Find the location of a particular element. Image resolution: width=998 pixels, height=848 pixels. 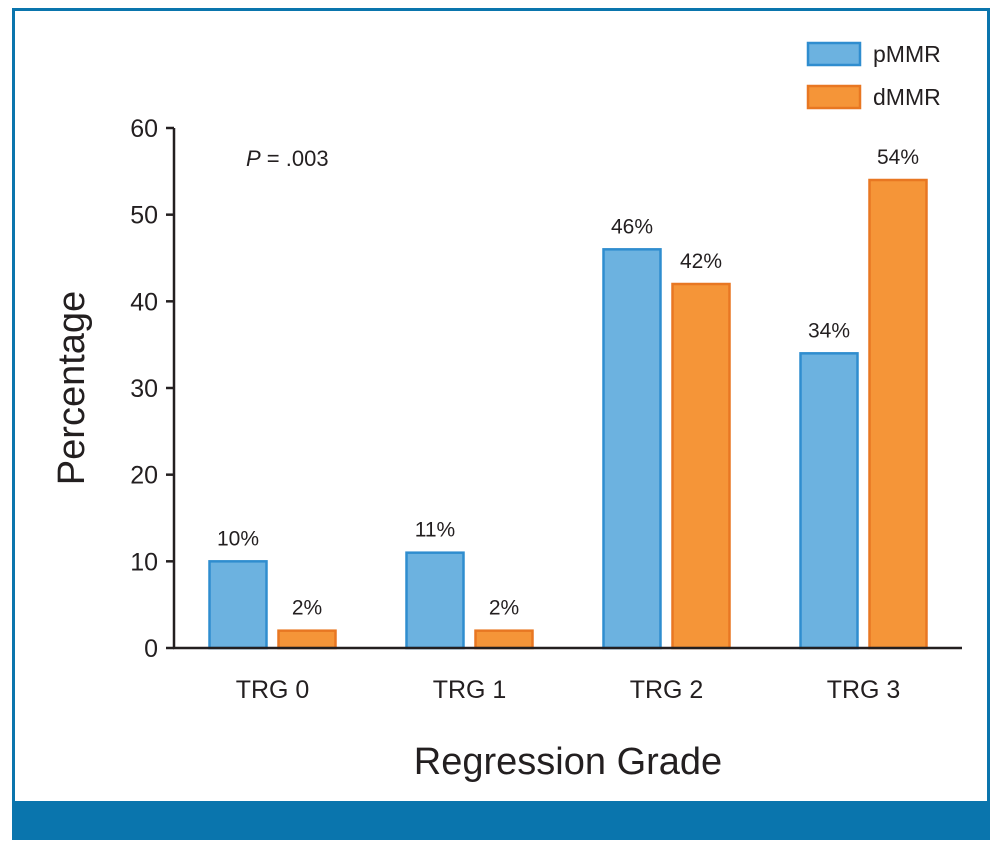

legend-label-dmmr: dMMR is located at coordinates (907, 97).